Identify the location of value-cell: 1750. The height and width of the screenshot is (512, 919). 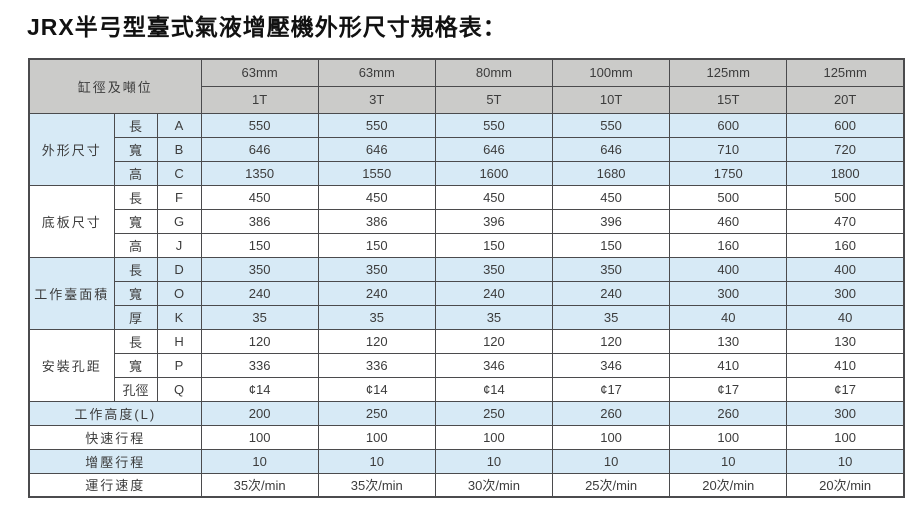
(728, 173).